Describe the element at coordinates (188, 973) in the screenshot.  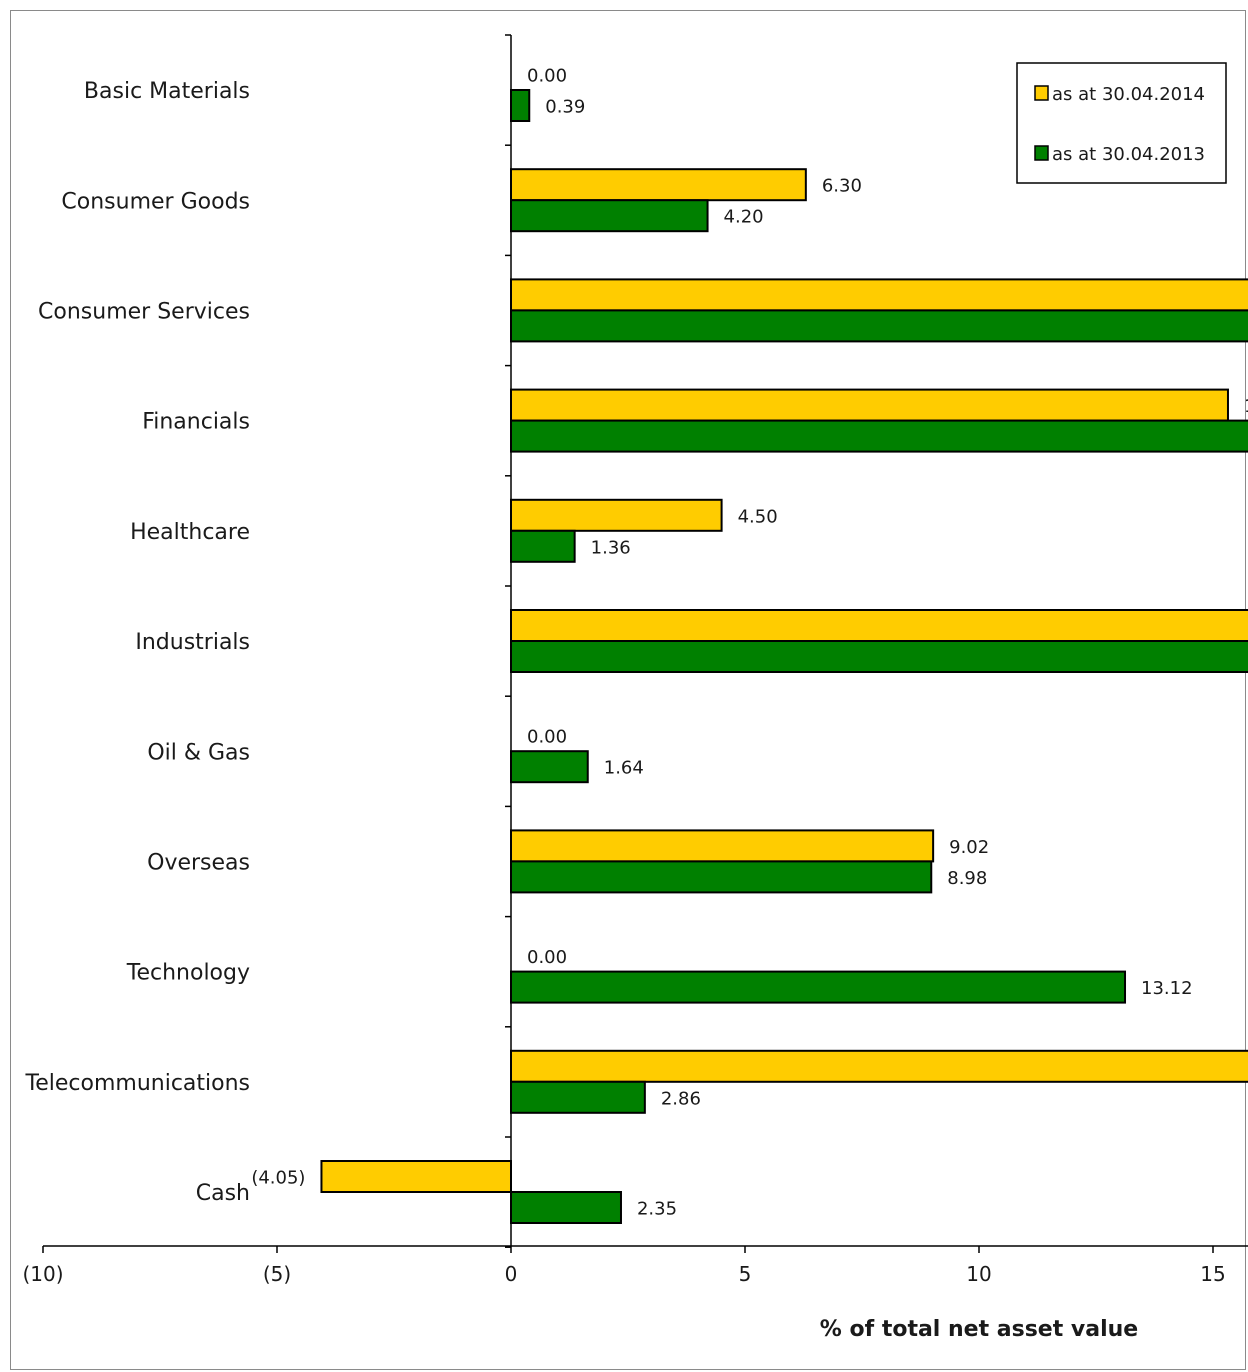
I see `category-label: Technology` at that location.